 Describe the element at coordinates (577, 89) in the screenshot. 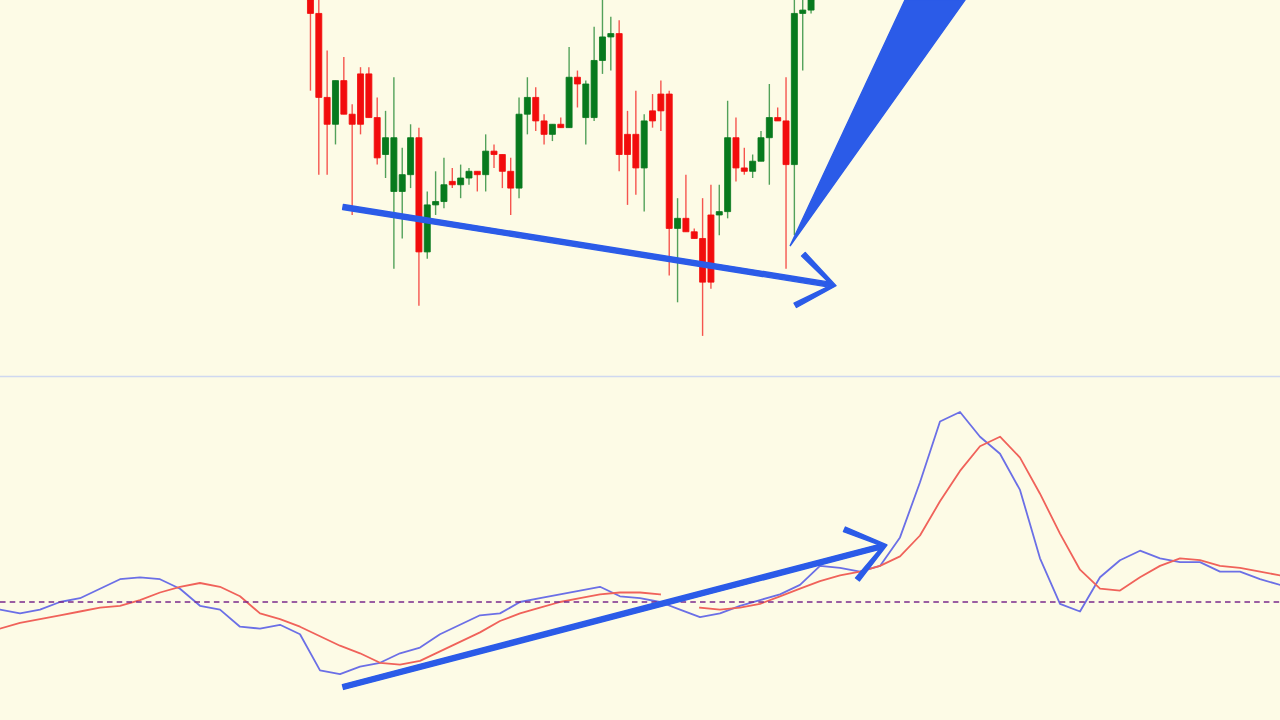

I see `candlestick` at that location.